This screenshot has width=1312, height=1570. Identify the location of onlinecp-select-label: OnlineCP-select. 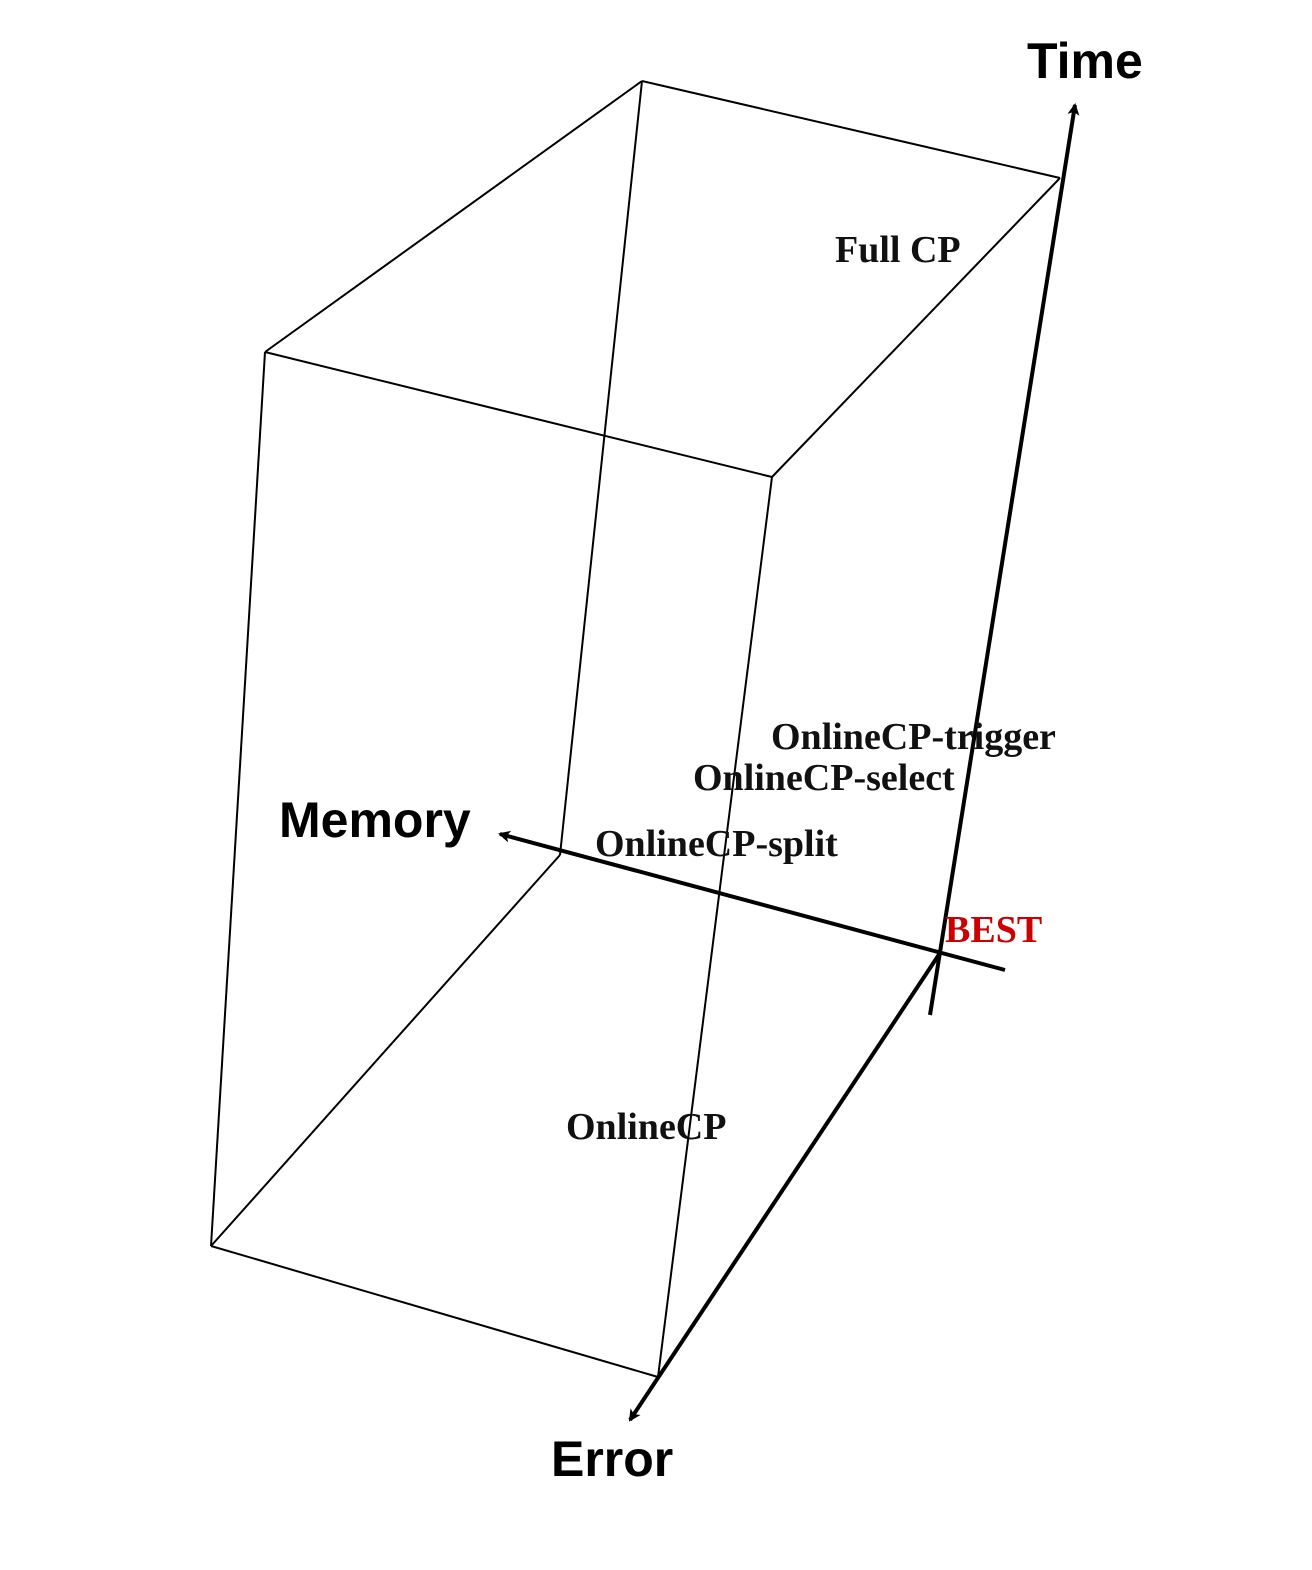
(824, 778).